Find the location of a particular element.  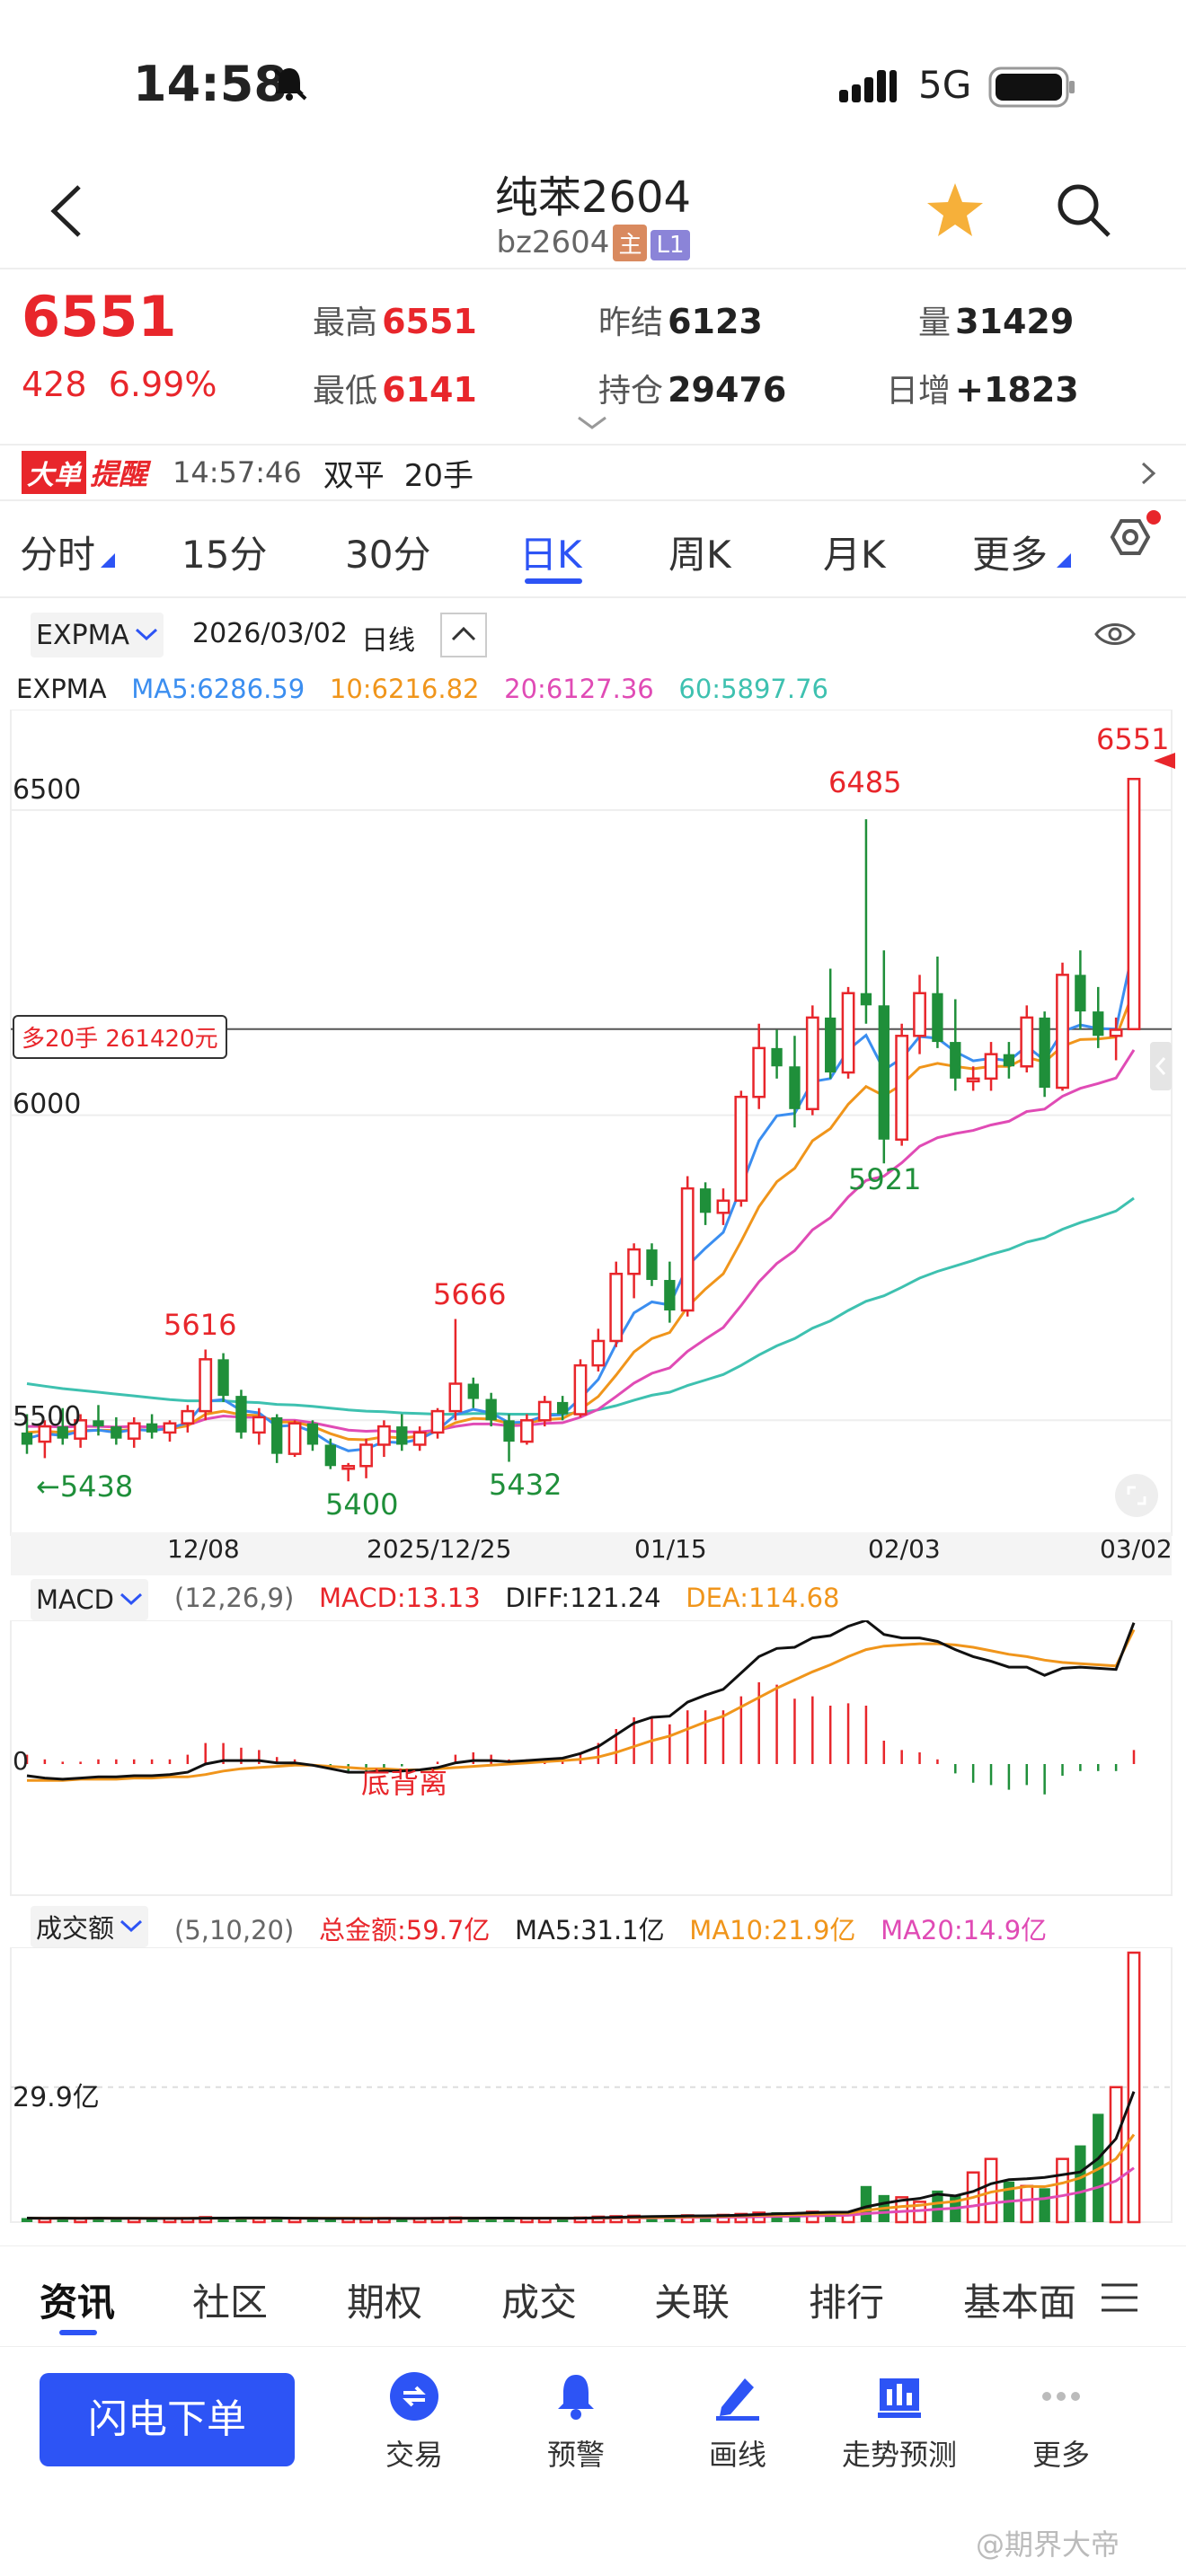

tab-more-dropdown-icon is located at coordinates (1064, 560).